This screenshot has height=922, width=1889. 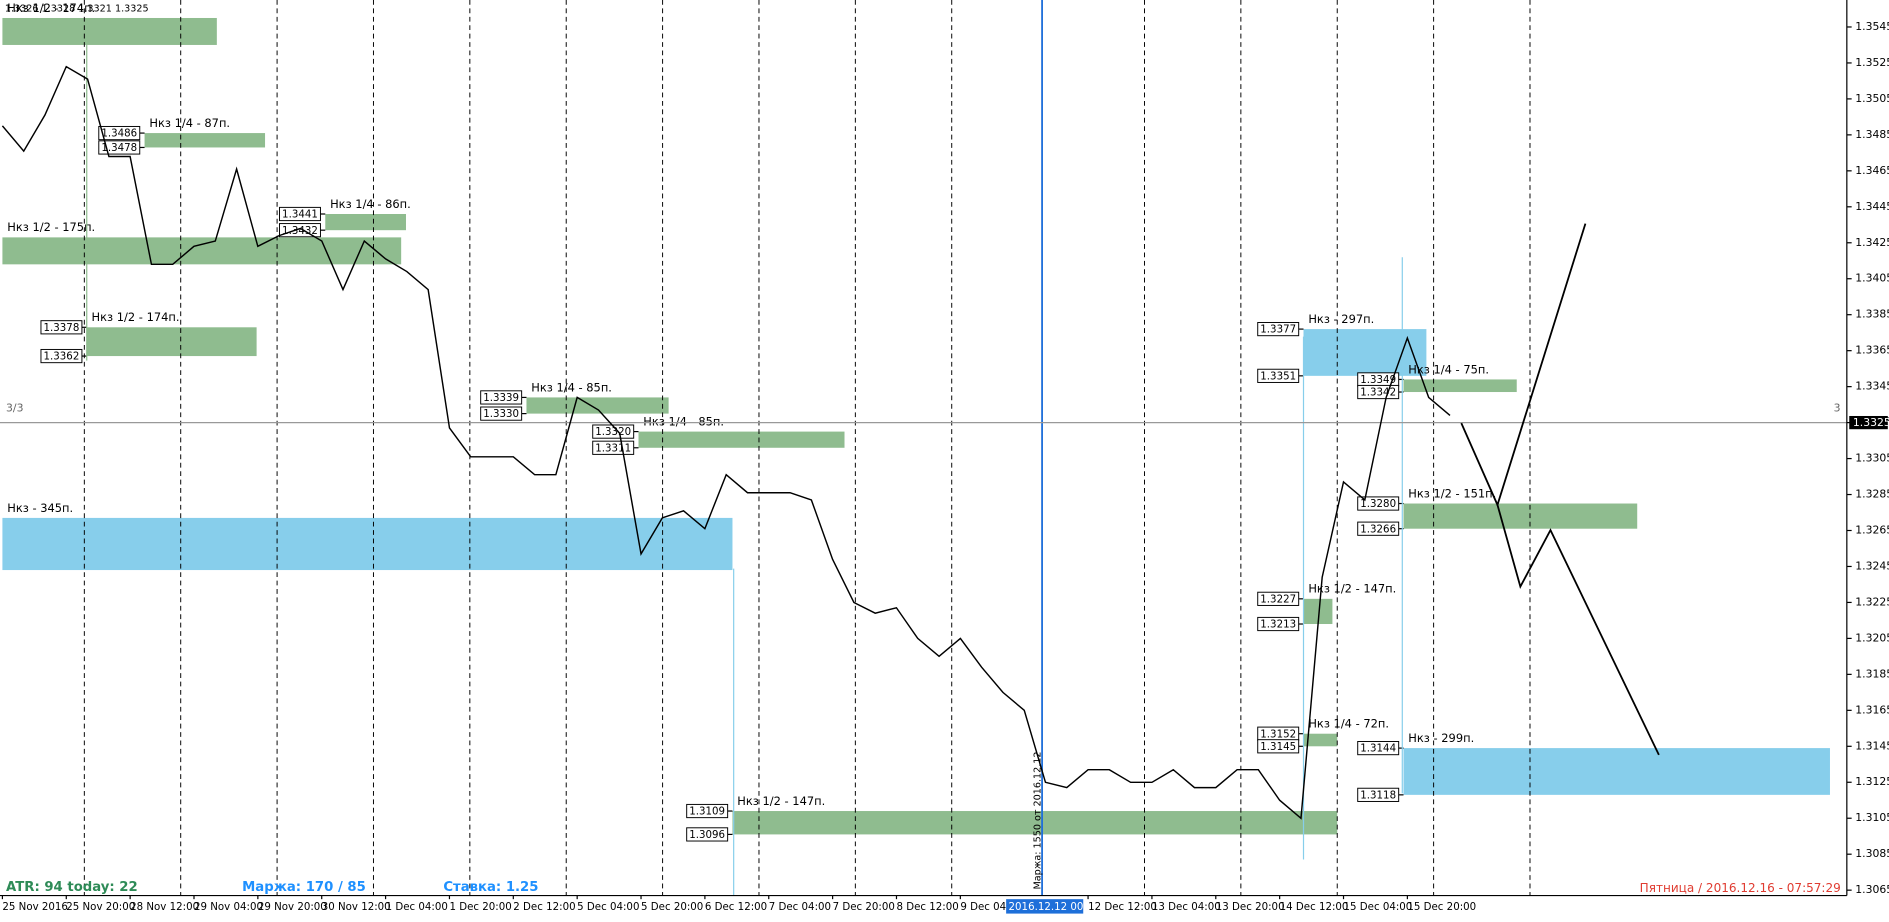 I want to click on x-tick-label: 14 Dec 12:00, so click(x=1314, y=907).